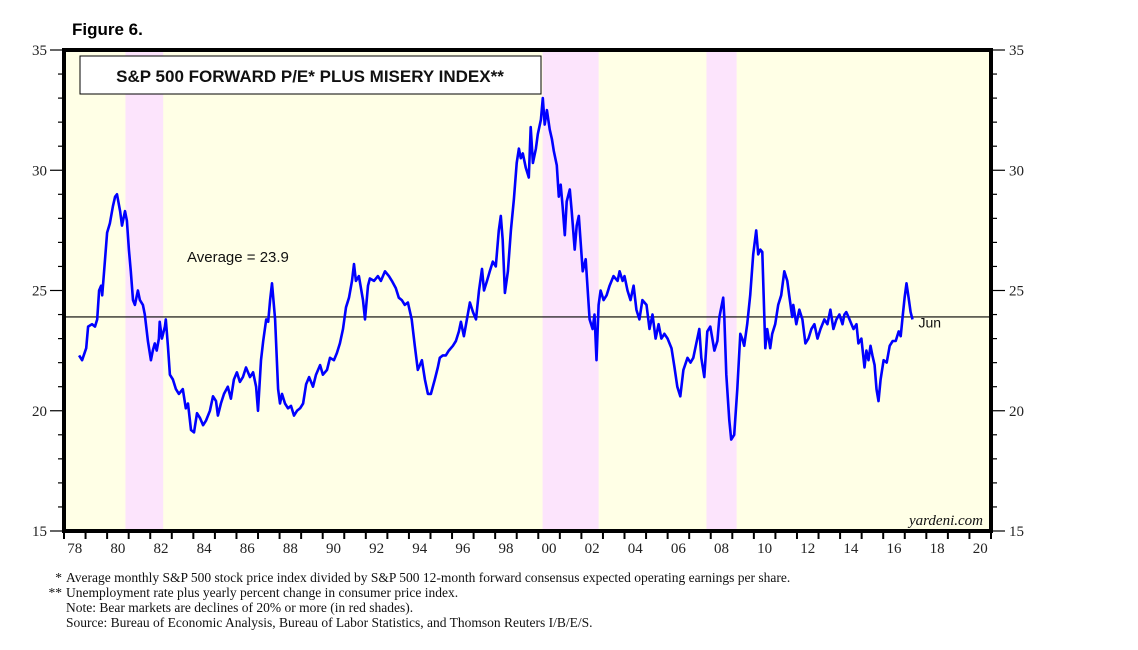  What do you see at coordinates (764, 549) in the screenshot?
I see `x-tick-label: 10` at bounding box center [764, 549].